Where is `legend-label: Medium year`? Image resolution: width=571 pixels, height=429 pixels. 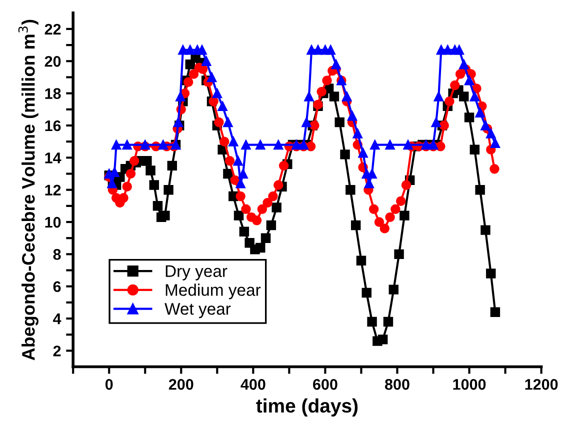 legend-label: Medium year is located at coordinates (213, 292).